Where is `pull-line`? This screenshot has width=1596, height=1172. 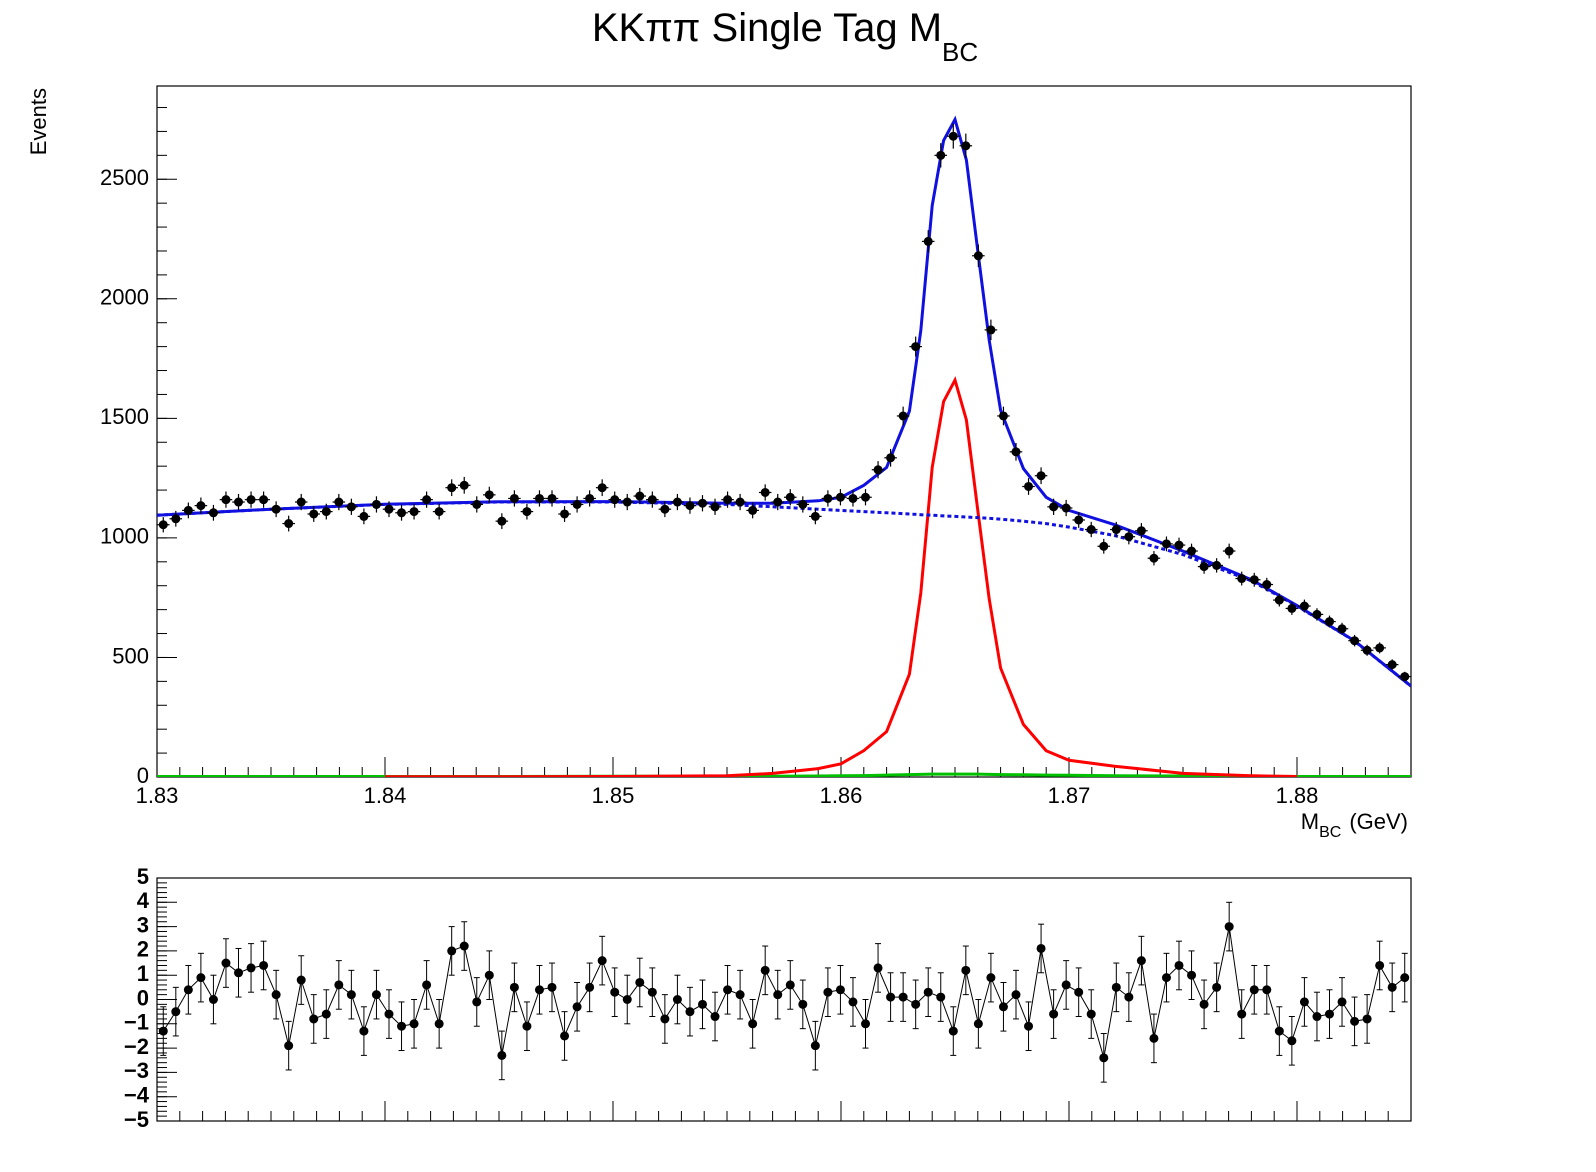 pull-line is located at coordinates (784, 992).